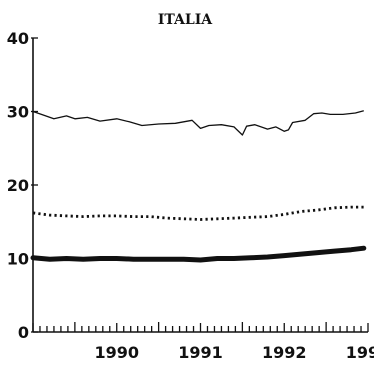 The height and width of the screenshot is (367, 374). I want to click on chart-title: ITALIA, so click(185, 20).